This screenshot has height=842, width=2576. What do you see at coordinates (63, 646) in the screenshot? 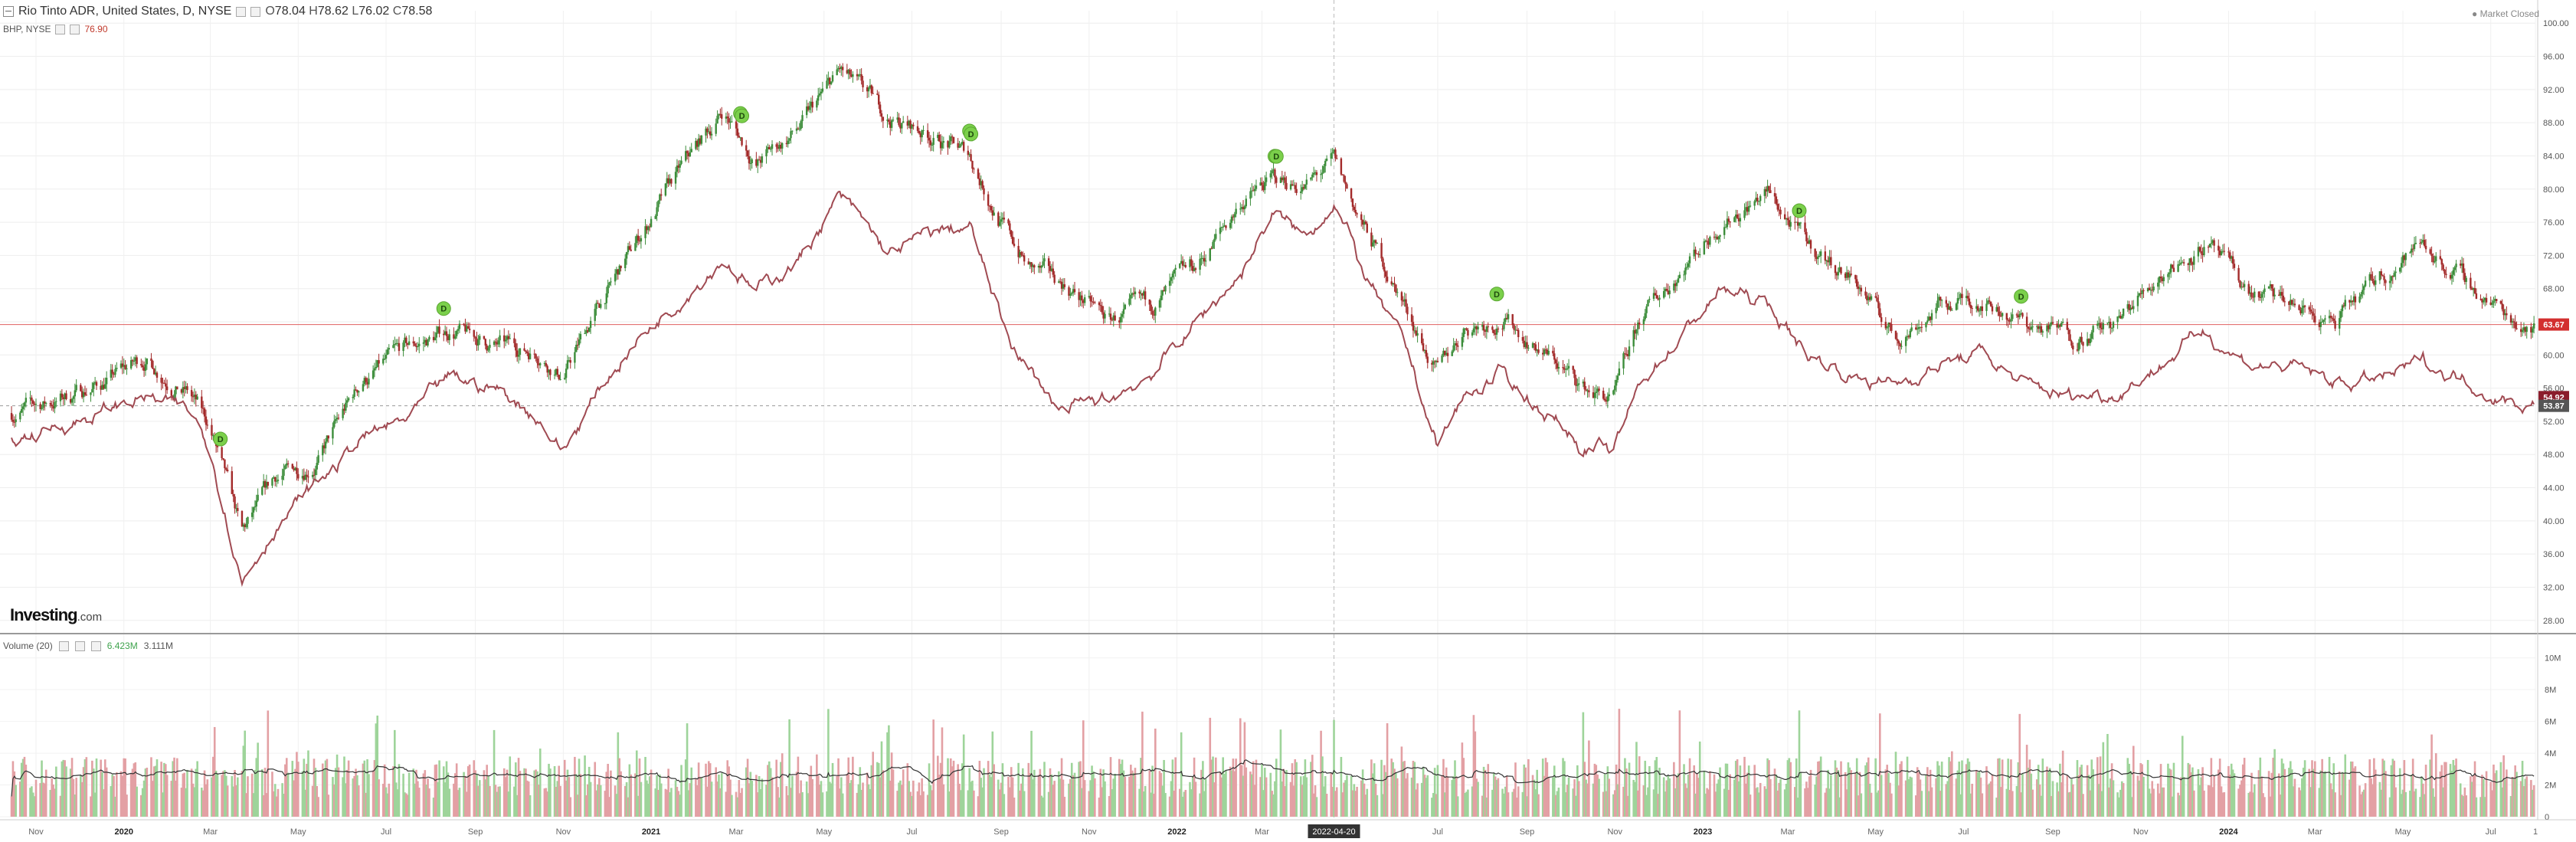
I see `visibility-icon` at bounding box center [63, 646].